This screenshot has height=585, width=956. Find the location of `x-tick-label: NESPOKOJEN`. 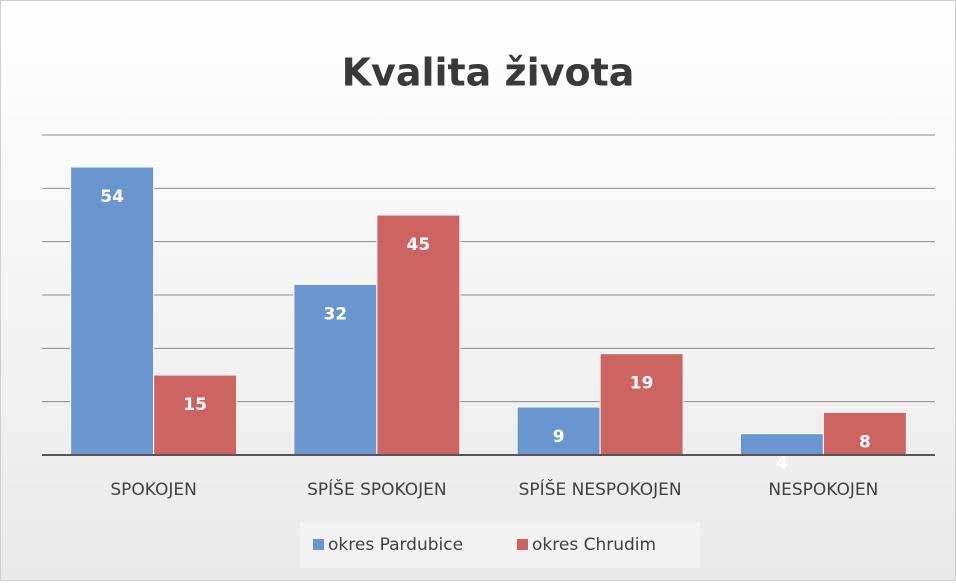

x-tick-label: NESPOKOJEN is located at coordinates (823, 490).